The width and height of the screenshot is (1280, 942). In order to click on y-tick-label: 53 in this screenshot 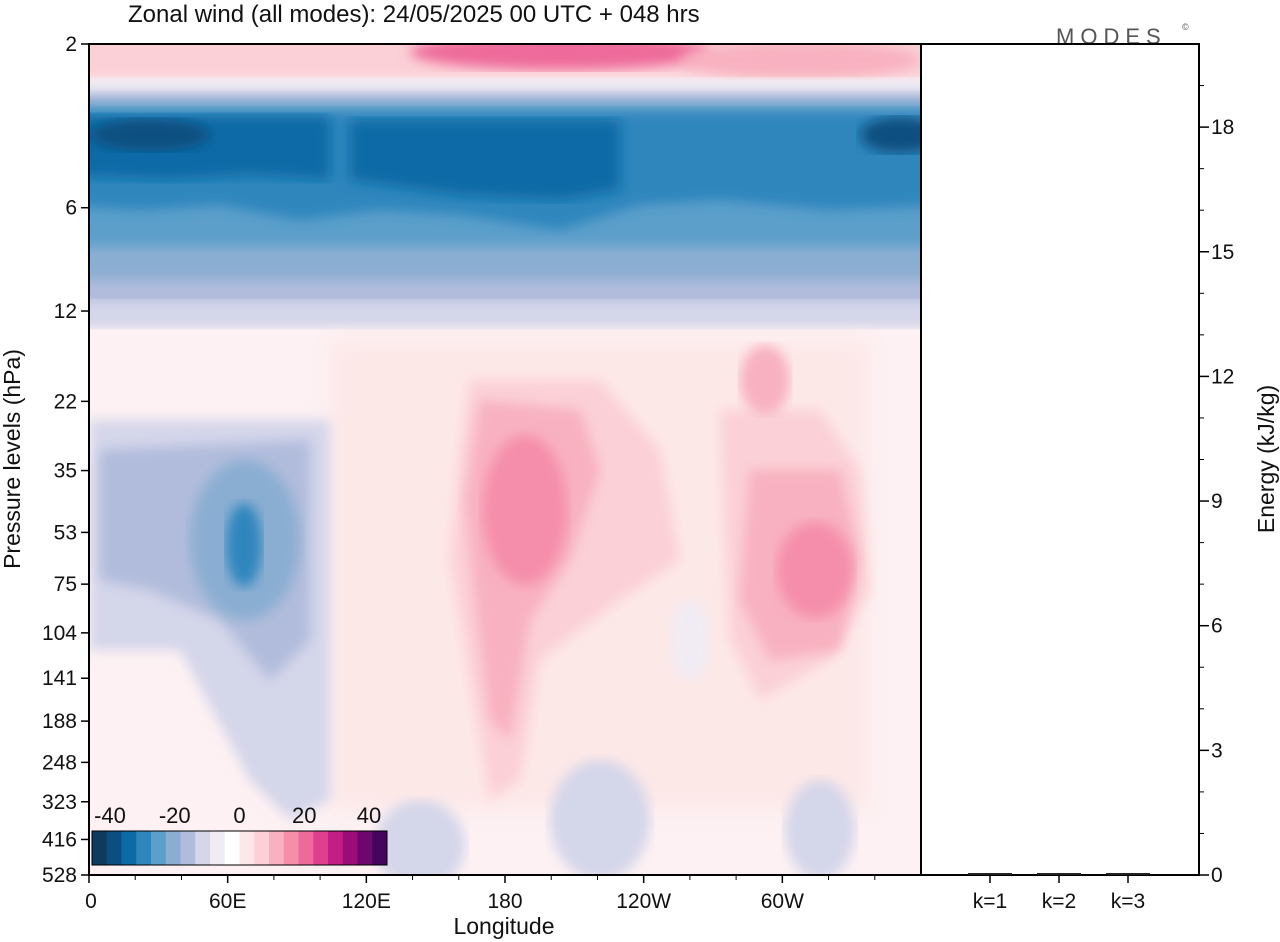, I will do `click(65, 532)`.